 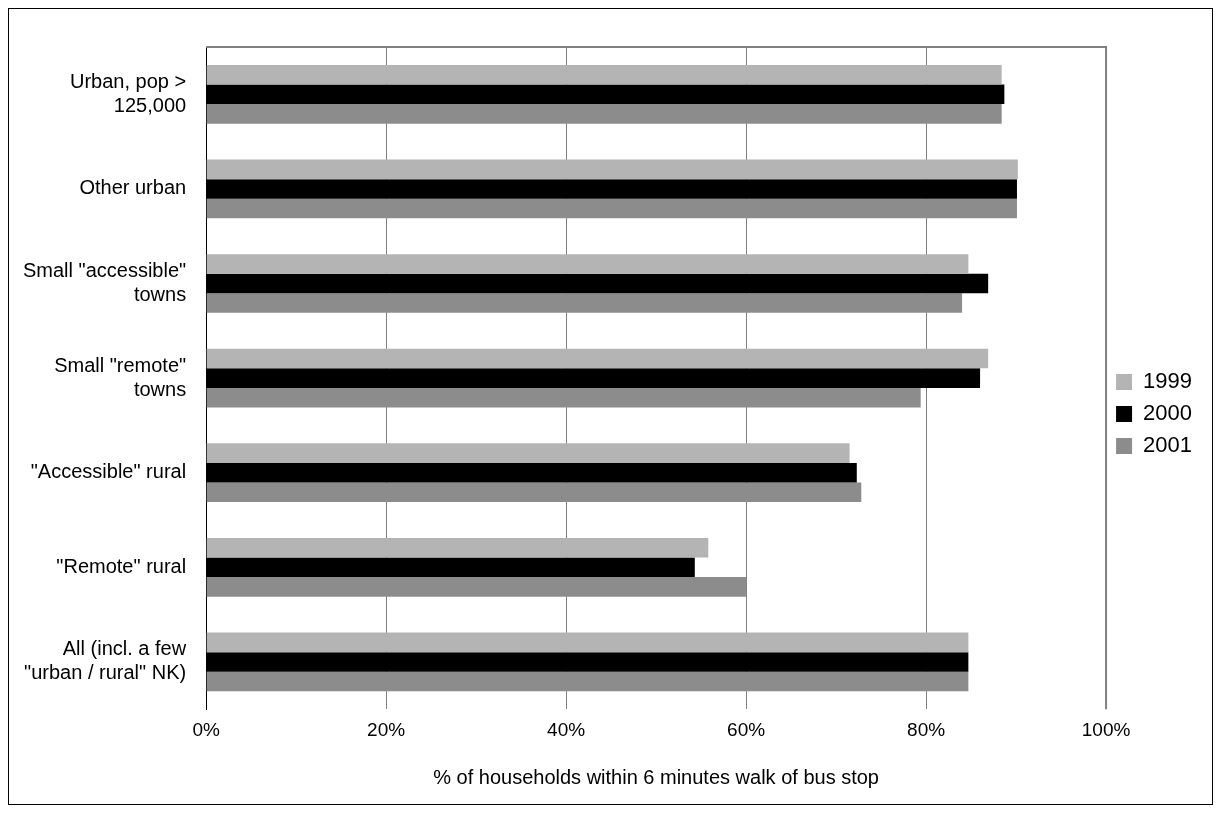 What do you see at coordinates (1168, 381) in the screenshot?
I see `legend-label: 1999` at bounding box center [1168, 381].